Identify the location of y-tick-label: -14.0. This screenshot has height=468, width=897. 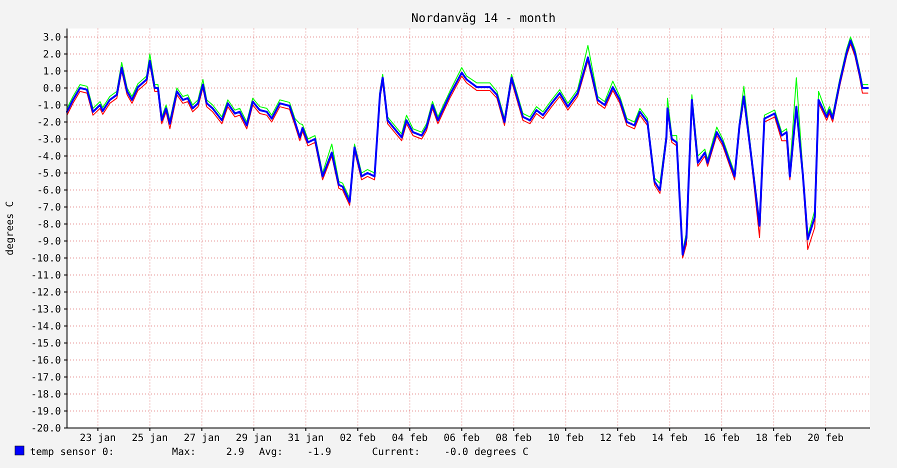
(45, 327).